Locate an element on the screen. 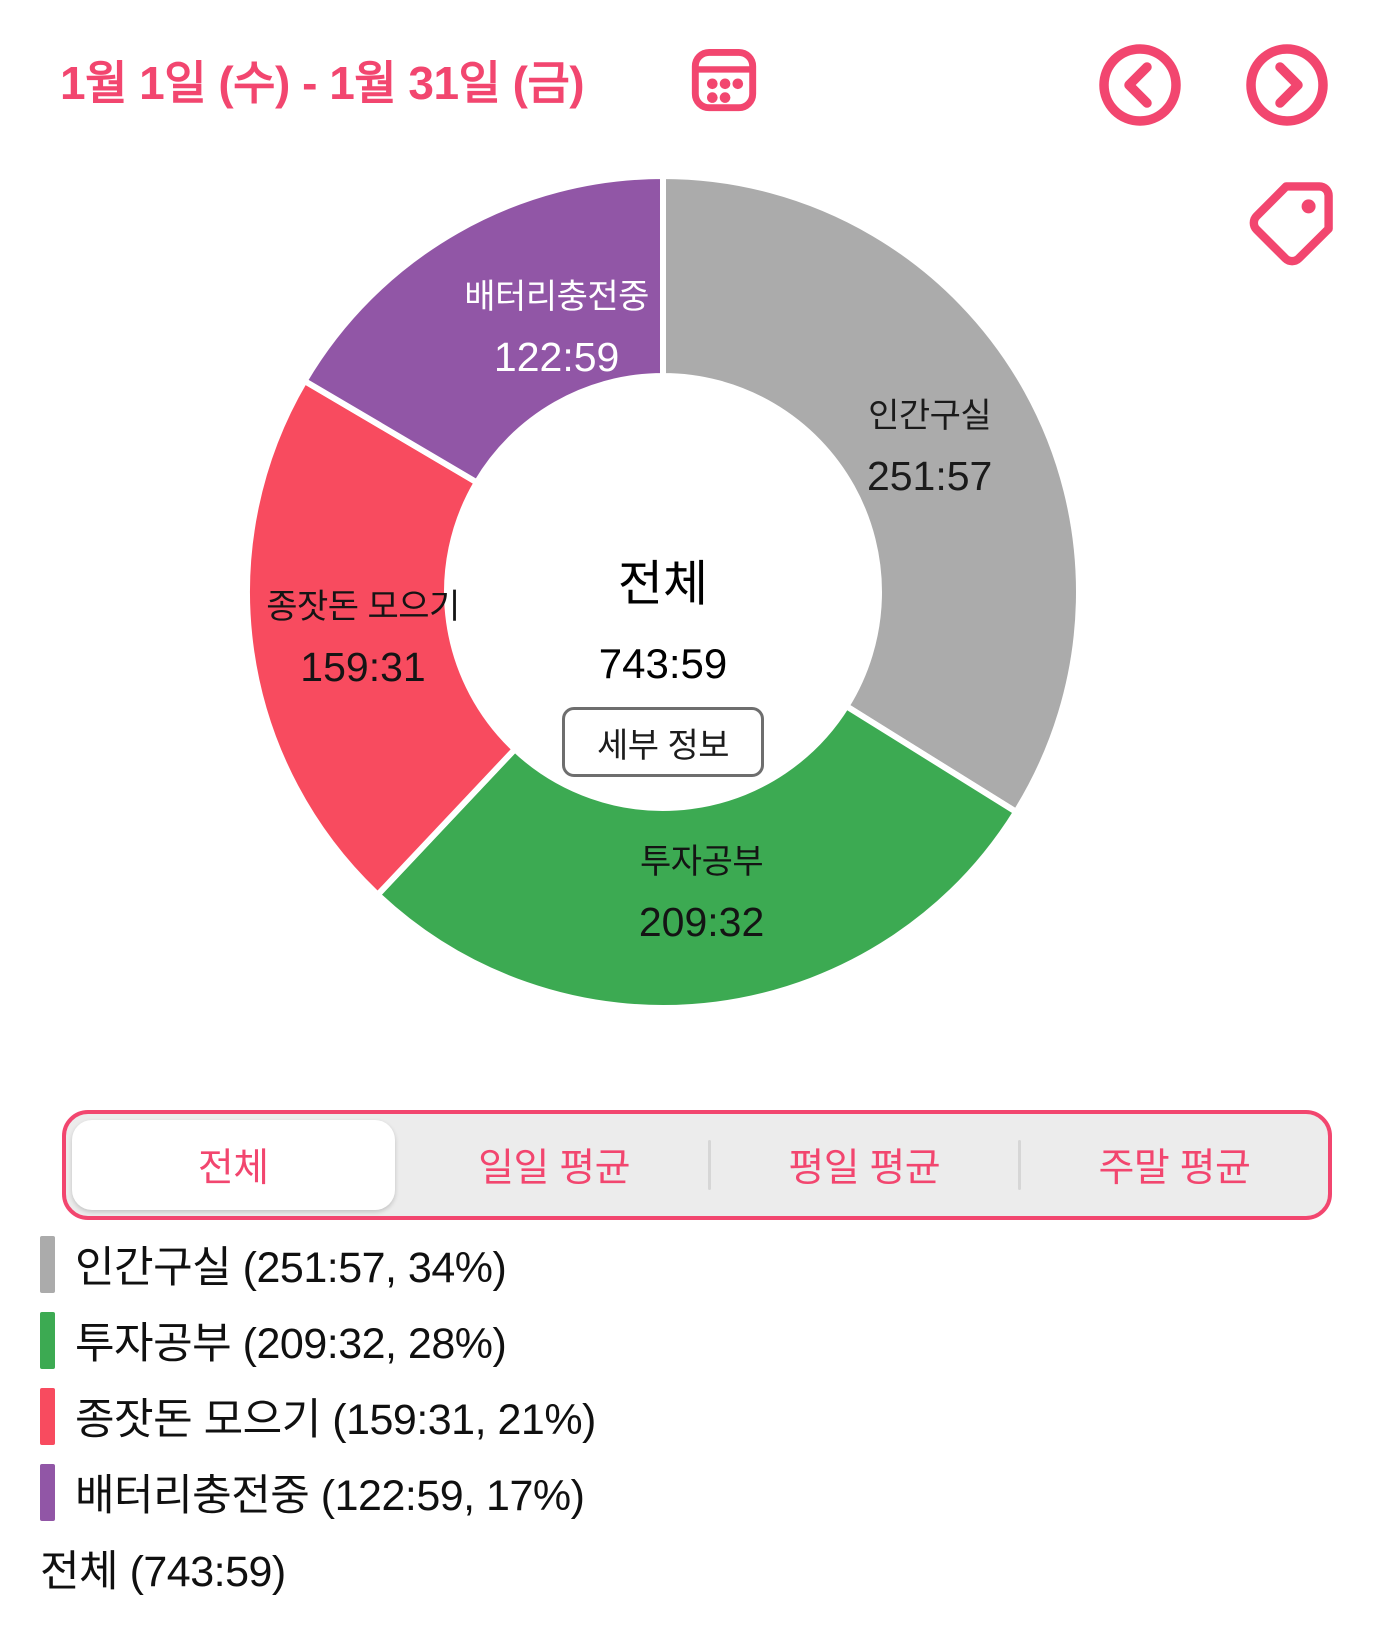  legend-item-0: 인간구실 (251:57, 34%) is located at coordinates (318, 1264).